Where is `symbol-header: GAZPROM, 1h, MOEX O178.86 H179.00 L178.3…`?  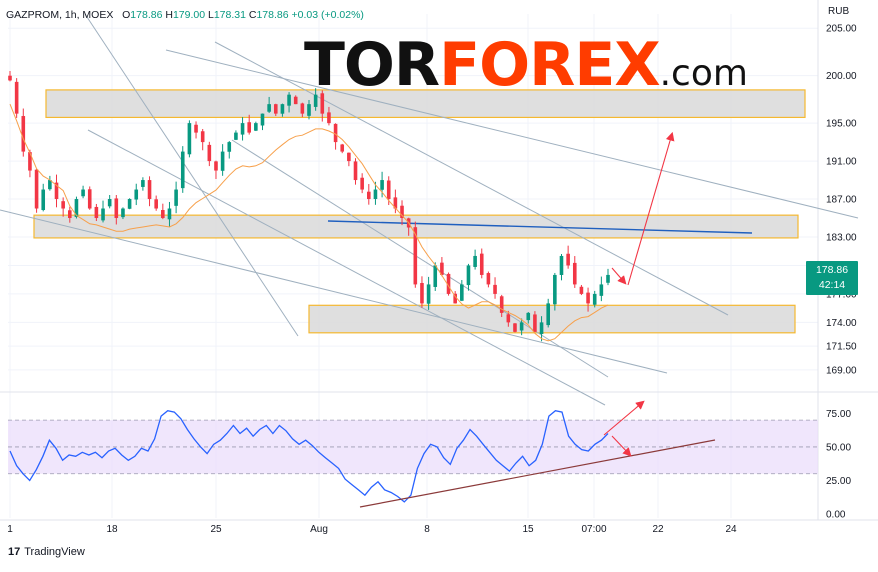
symbol-header: GAZPROM, 1h, MOEX O178.86 H179.00 L178.3… is located at coordinates (185, 15).